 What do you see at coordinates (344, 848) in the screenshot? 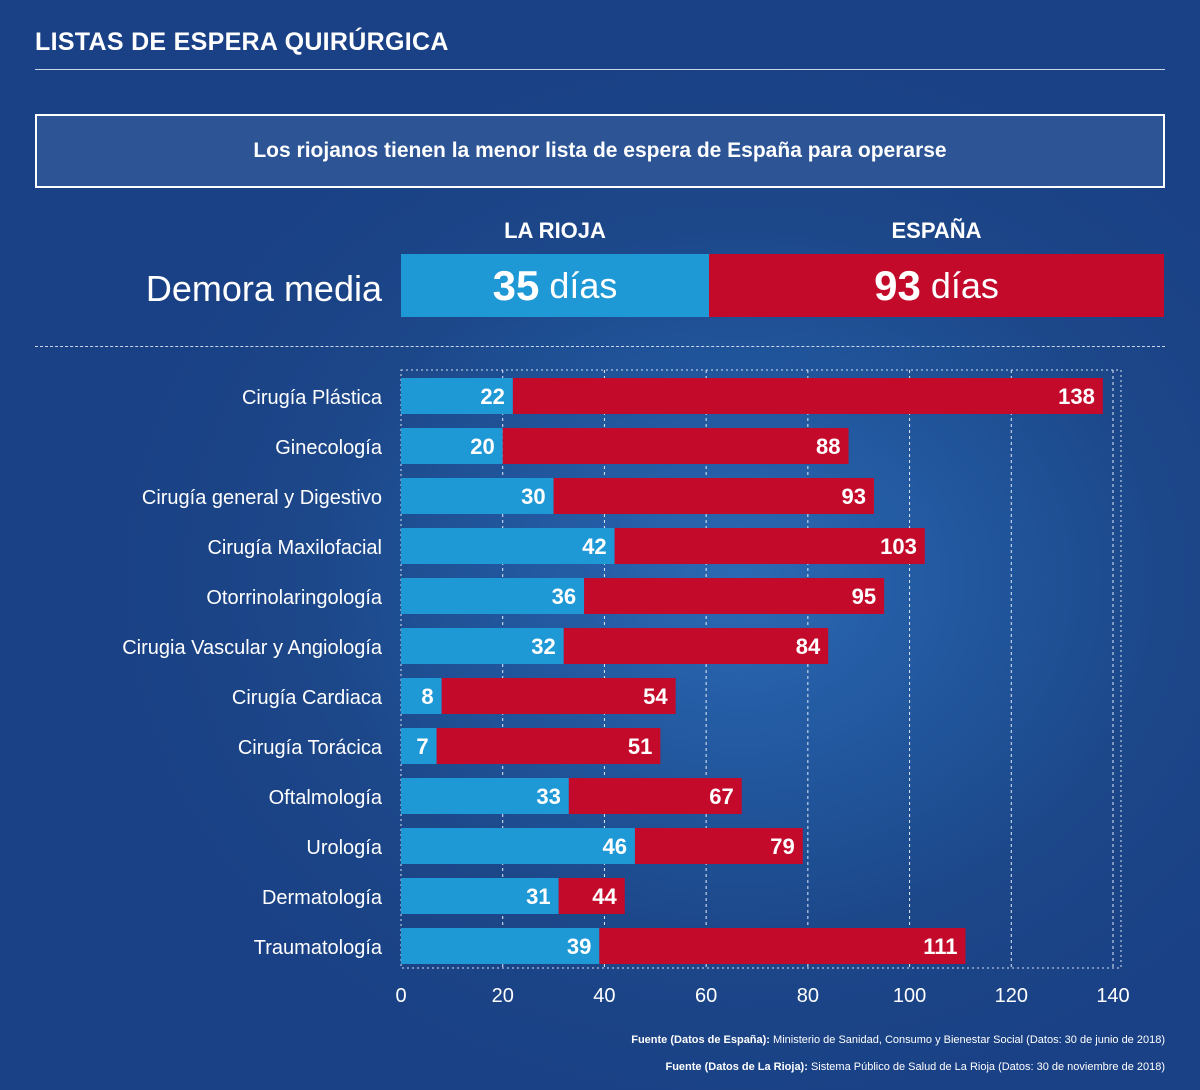
I see `category-label-9: Urología` at bounding box center [344, 848].